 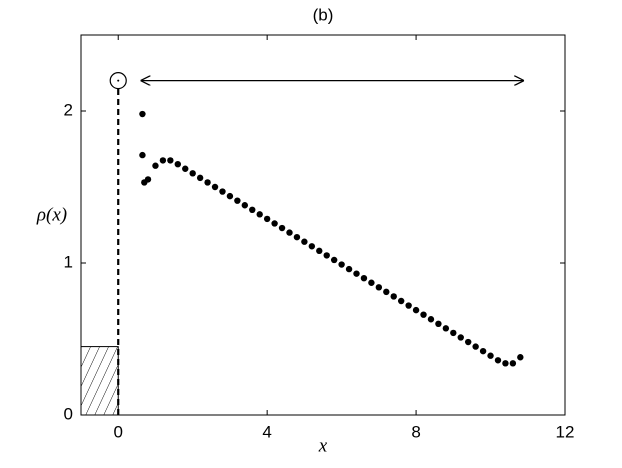 What do you see at coordinates (565, 431) in the screenshot?
I see `x-tick-label: 12` at bounding box center [565, 431].